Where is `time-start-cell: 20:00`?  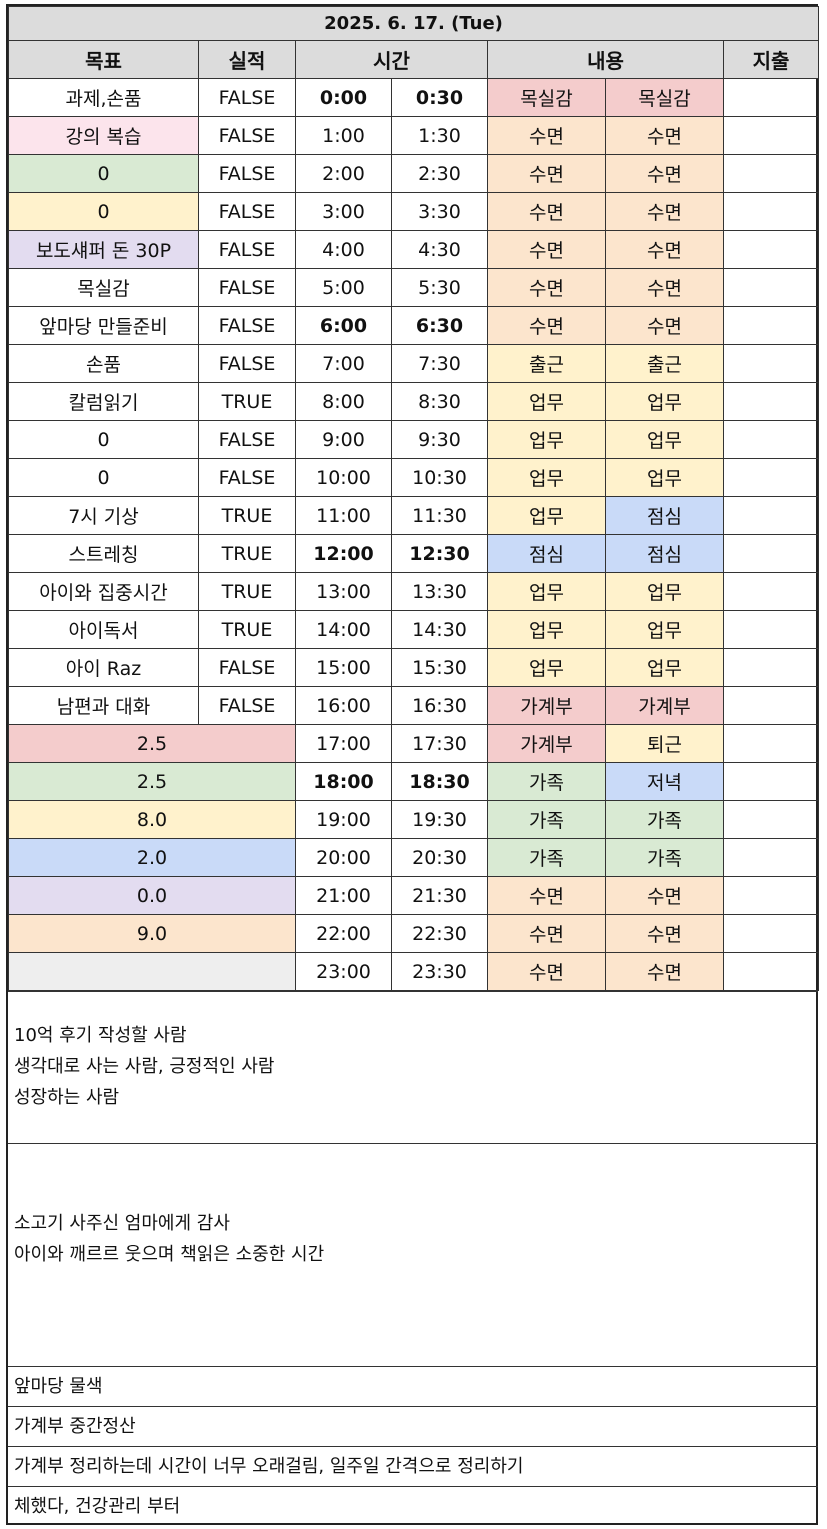 time-start-cell: 20:00 is located at coordinates (343, 857).